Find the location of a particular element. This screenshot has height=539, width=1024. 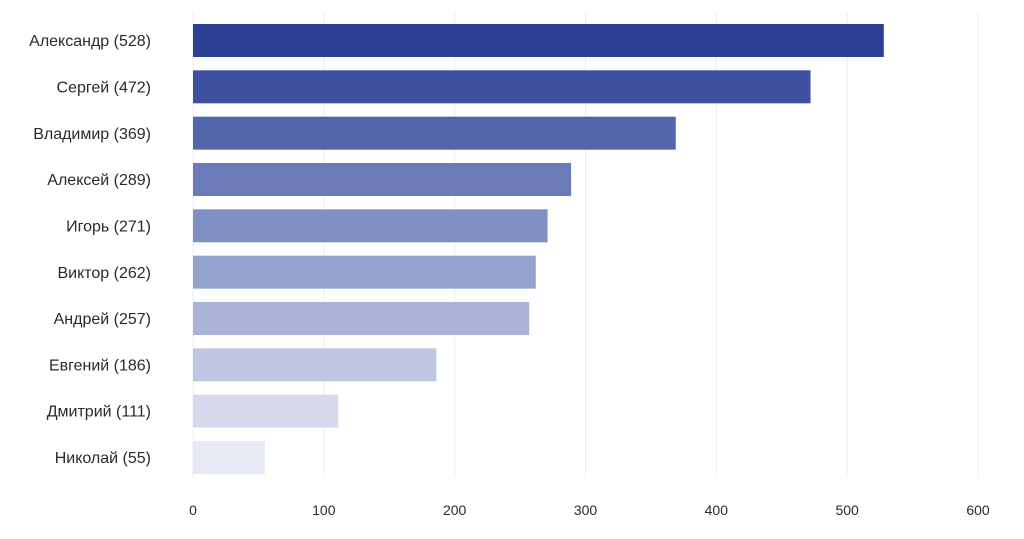

category-label: Виктор (262) is located at coordinates (104, 273).